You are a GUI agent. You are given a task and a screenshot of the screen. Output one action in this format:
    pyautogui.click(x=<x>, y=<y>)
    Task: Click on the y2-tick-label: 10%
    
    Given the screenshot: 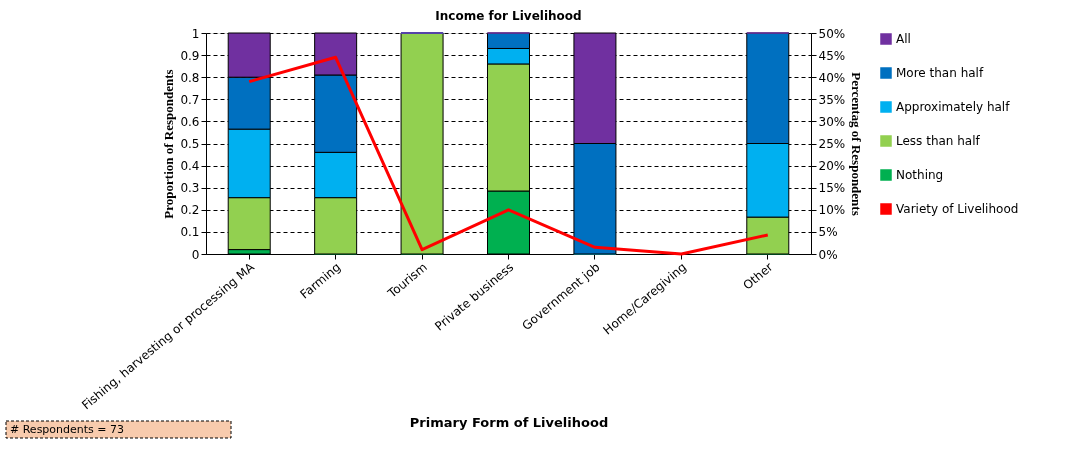 What is the action you would take?
    pyautogui.click(x=832, y=210)
    